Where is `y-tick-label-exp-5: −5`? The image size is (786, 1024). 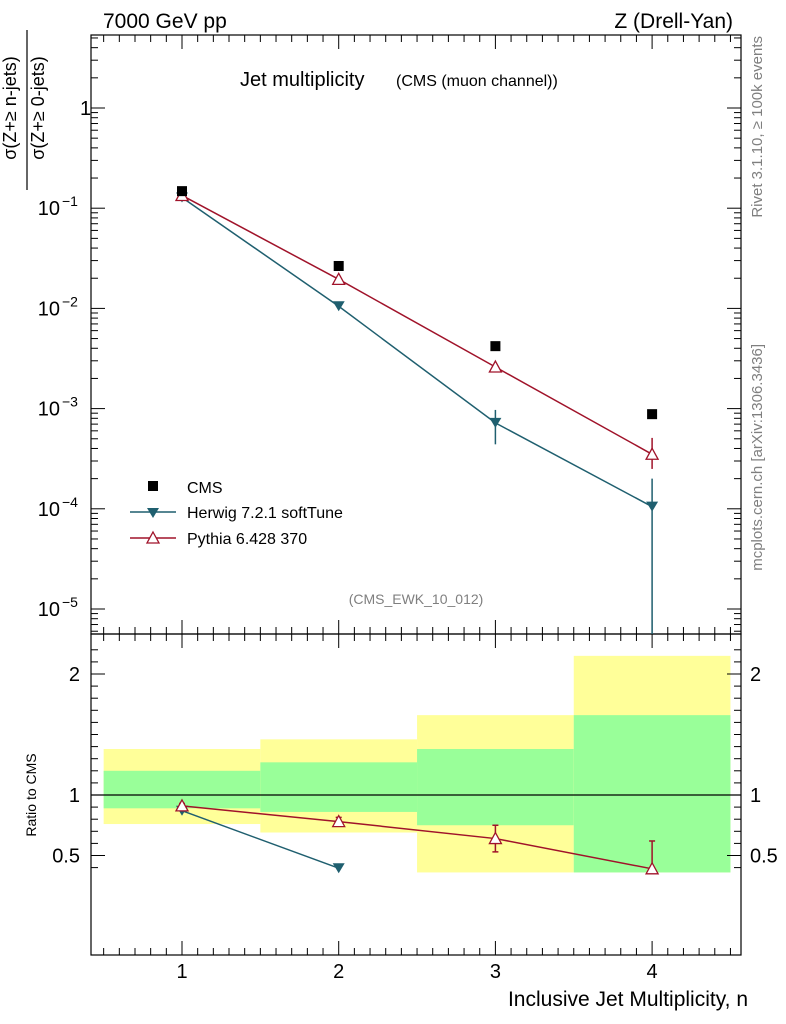
y-tick-label-exp-5: −5 is located at coordinates (70, 602).